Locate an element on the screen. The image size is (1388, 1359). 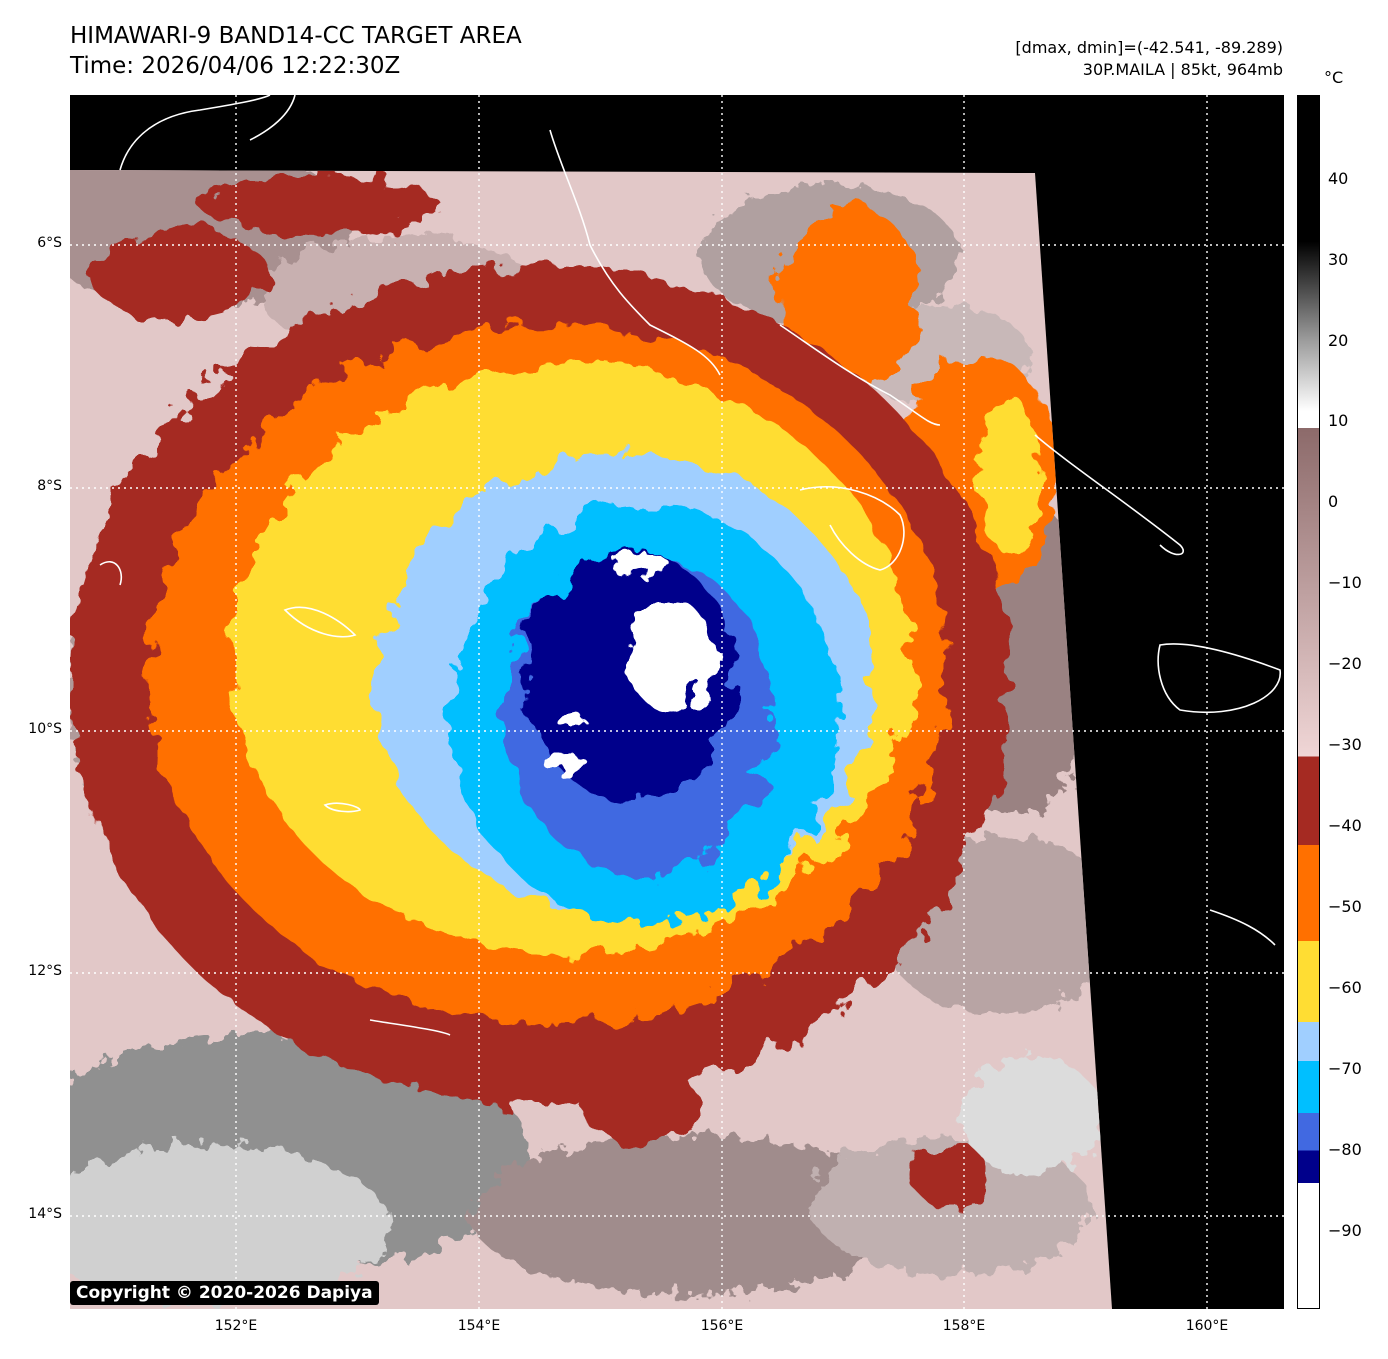
lat-label-8s: 8°S is located at coordinates (49, 486).